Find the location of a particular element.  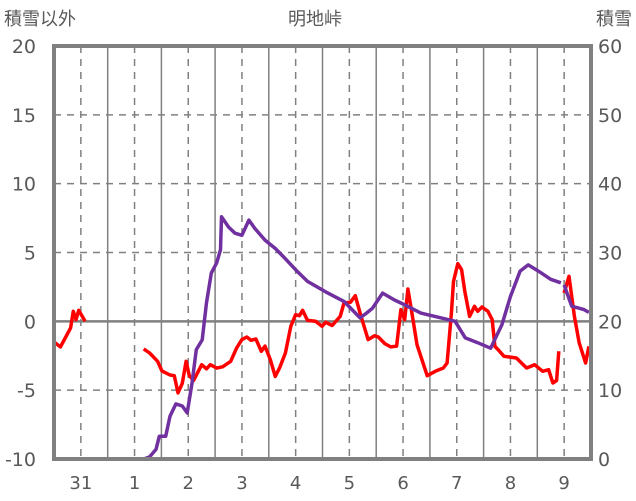

left-y-tick-label: 0 is located at coordinates (30, 322).